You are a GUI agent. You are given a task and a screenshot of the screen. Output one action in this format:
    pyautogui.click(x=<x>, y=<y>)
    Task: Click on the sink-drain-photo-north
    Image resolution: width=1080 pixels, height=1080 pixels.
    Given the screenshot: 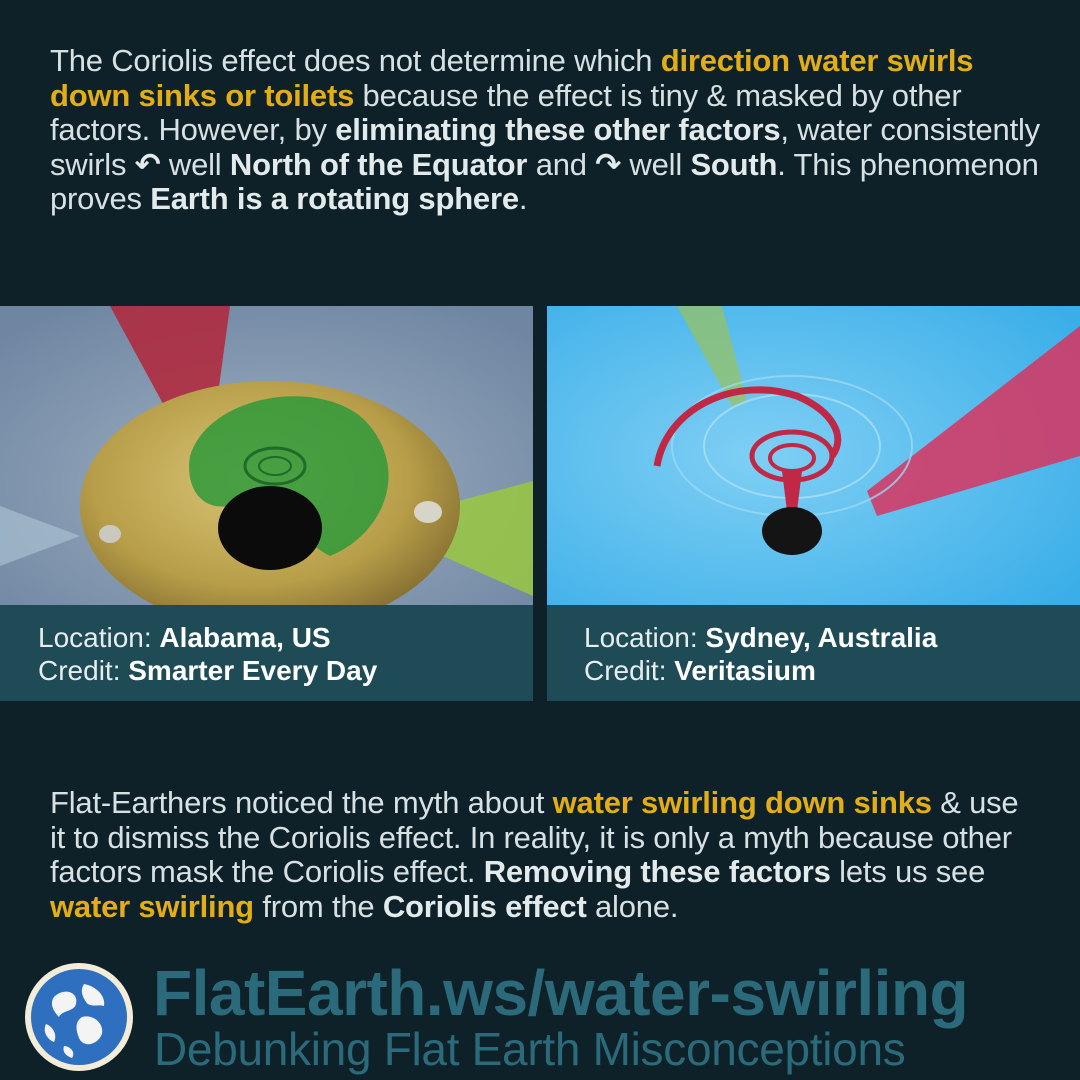 What is the action you would take?
    pyautogui.click(x=266, y=455)
    